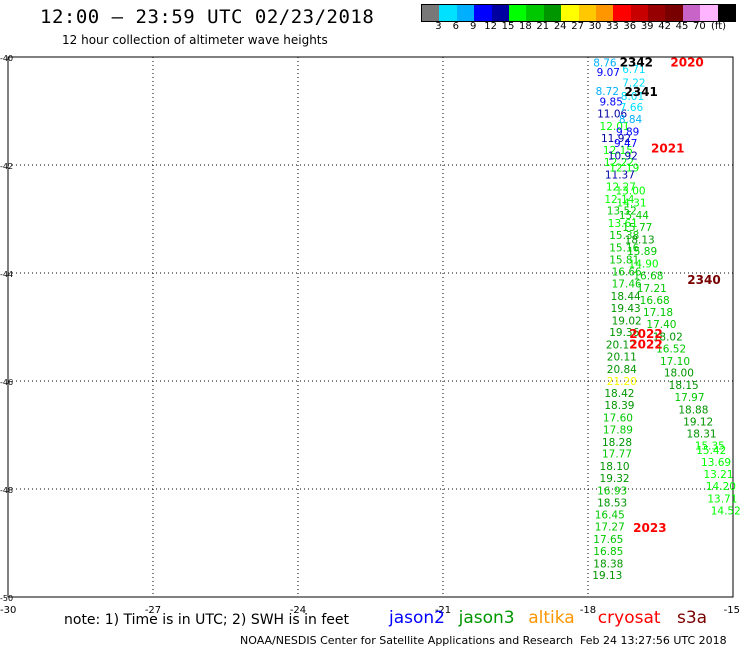 This screenshot has height=650, width=740. What do you see at coordinates (622, 370) in the screenshot?
I see `wave-height-value: 20.84` at bounding box center [622, 370].